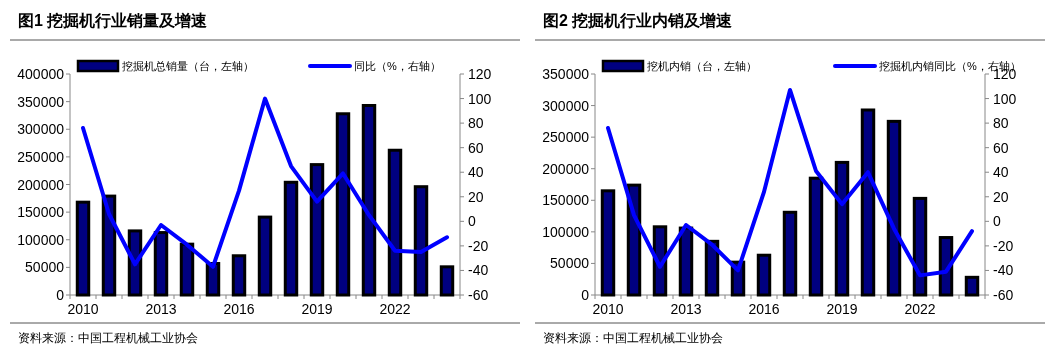 The width and height of the screenshot is (1049, 351). What do you see at coordinates (638, 20) in the screenshot?
I see `chart-title: 图2 挖掘机行业内销及增速` at bounding box center [638, 20].